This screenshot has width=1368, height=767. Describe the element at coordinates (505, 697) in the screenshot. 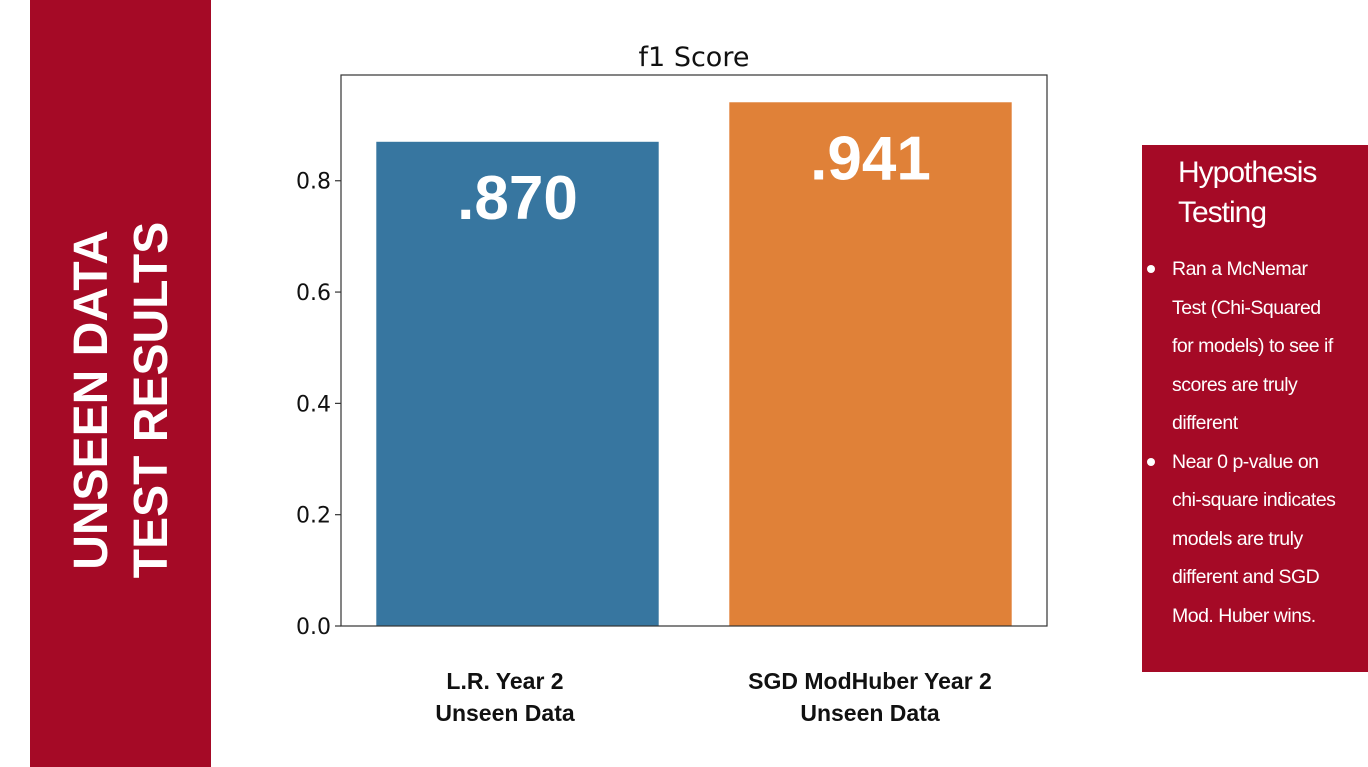

I see `x-category-label-lr: L.R. Year 2 Unseen Data` at that location.